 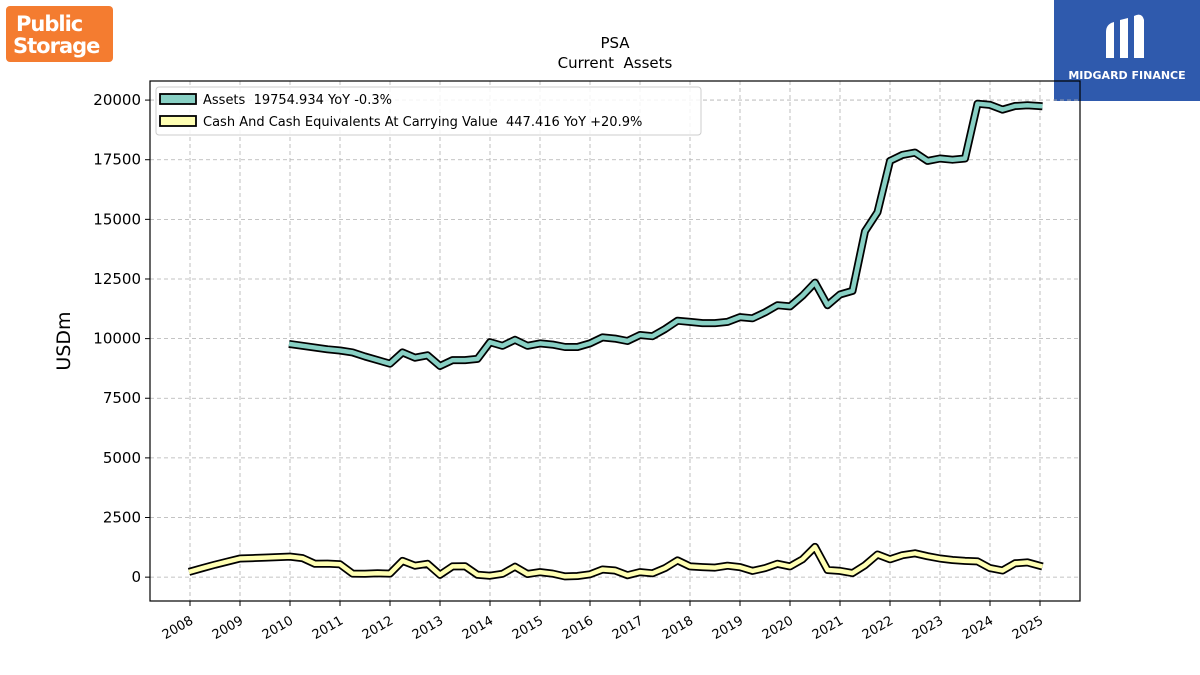 I want to click on x-tick-label: 2019, so click(x=728, y=628).